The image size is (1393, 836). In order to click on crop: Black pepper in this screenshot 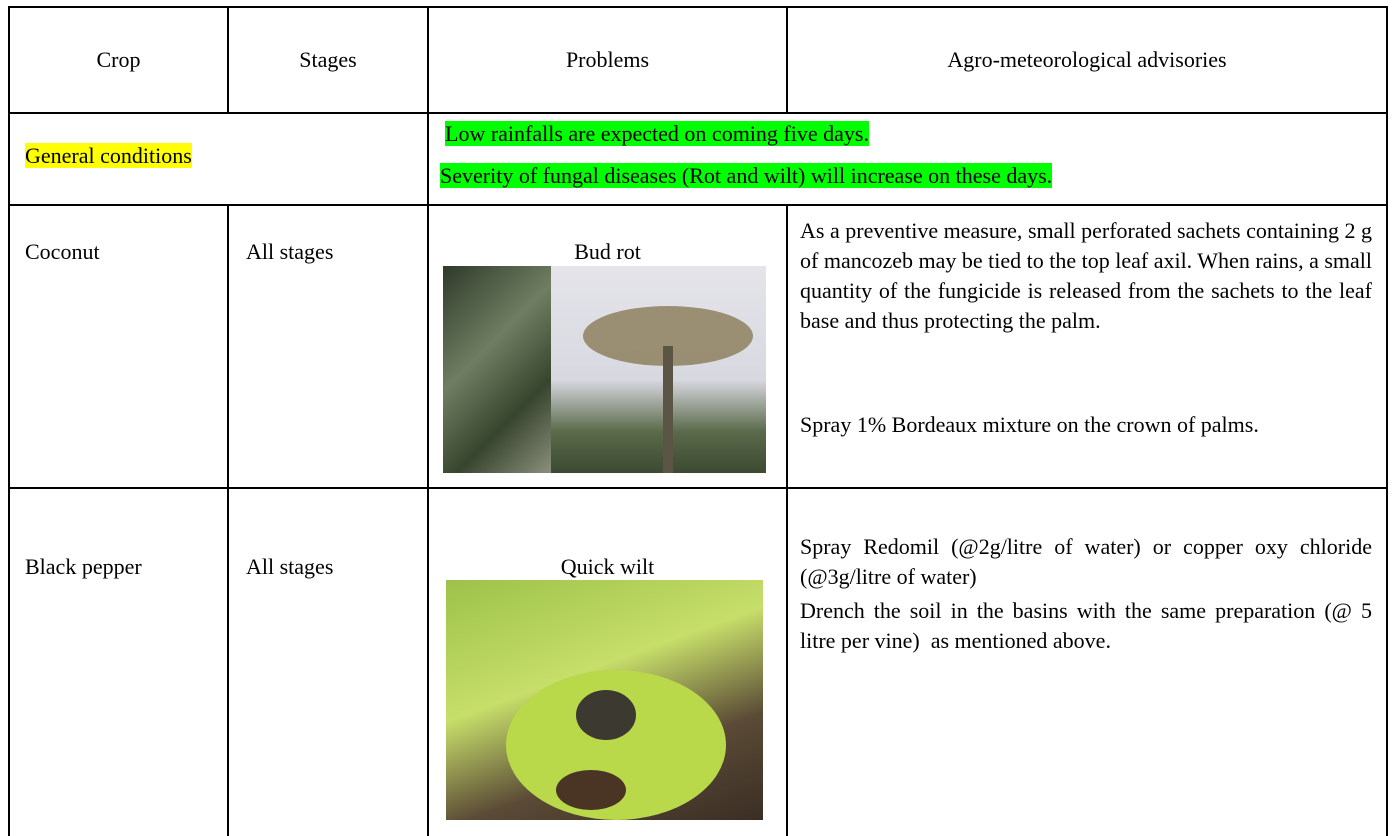, I will do `click(83, 566)`.